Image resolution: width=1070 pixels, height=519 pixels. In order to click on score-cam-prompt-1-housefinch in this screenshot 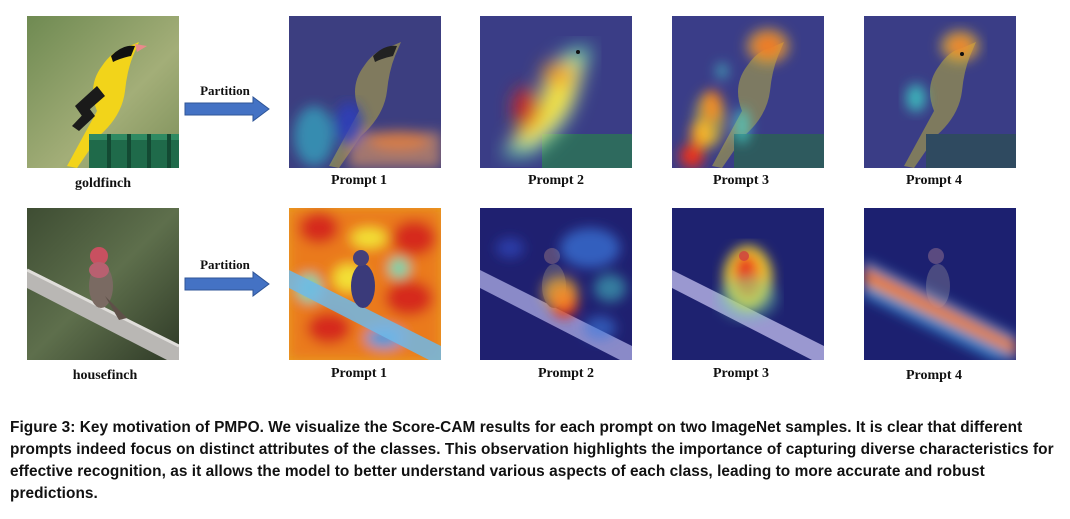, I will do `click(365, 284)`.